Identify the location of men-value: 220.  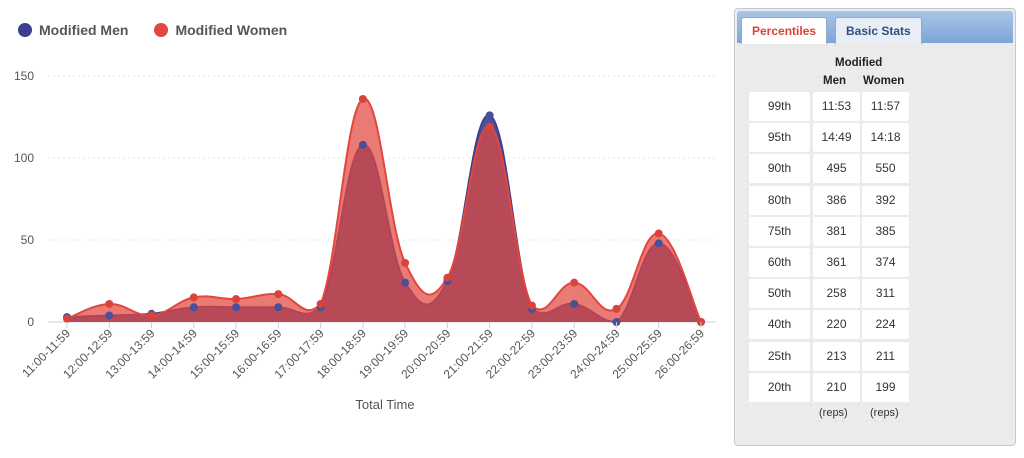
(836, 325).